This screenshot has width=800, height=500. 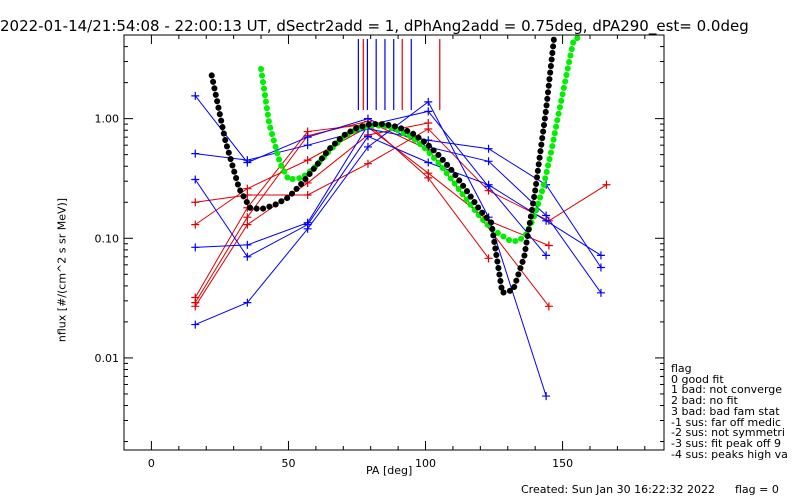 What do you see at coordinates (729, 454) in the screenshot?
I see `legend-item: -4 sus: peaks high va` at bounding box center [729, 454].